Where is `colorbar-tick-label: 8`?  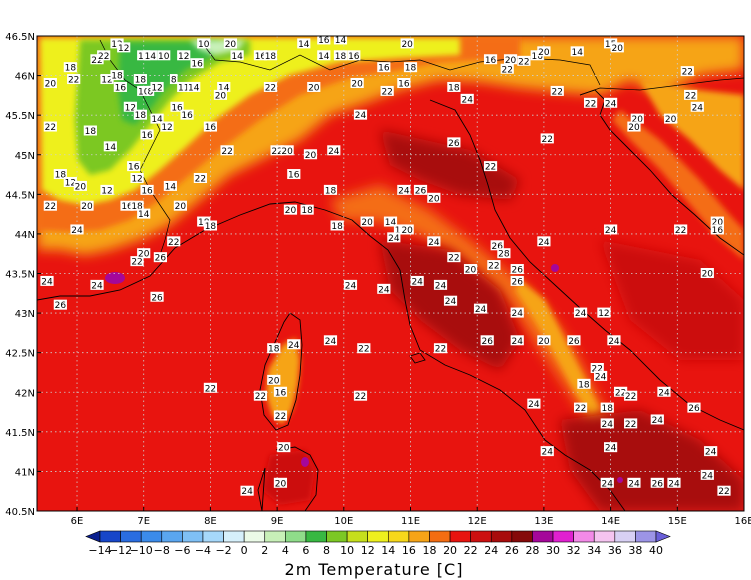
colorbar-tick-label: 8 is located at coordinates (326, 550).